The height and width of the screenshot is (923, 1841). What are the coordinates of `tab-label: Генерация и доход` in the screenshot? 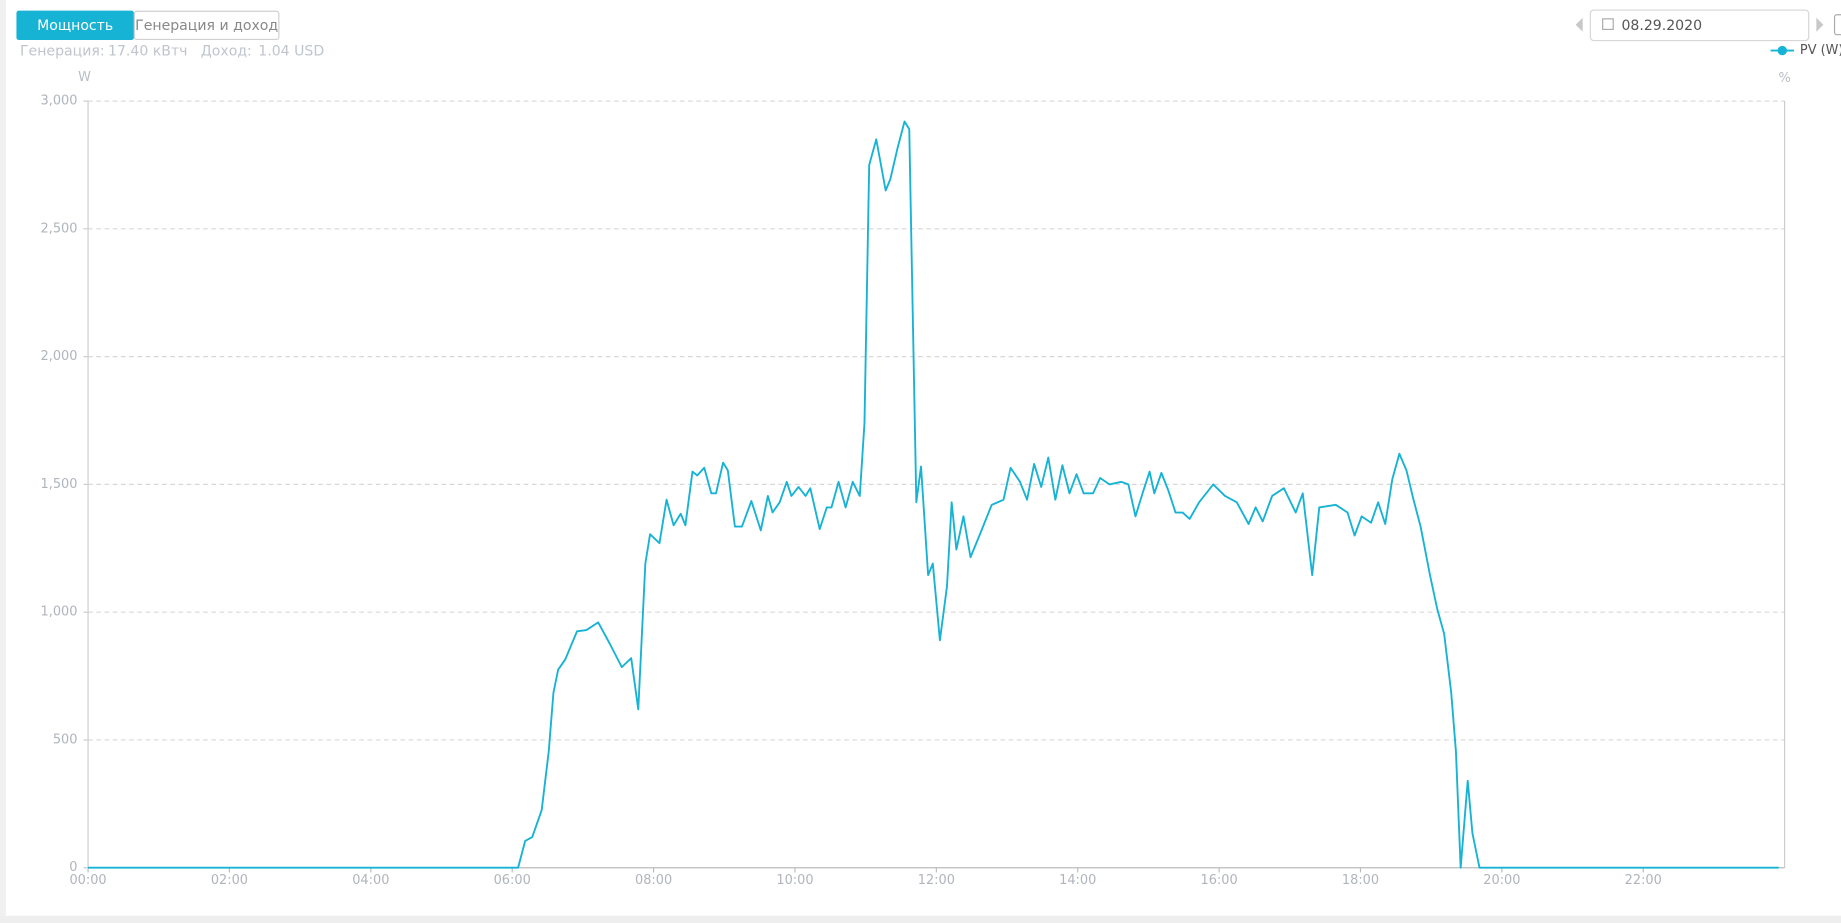 It's located at (206, 26).